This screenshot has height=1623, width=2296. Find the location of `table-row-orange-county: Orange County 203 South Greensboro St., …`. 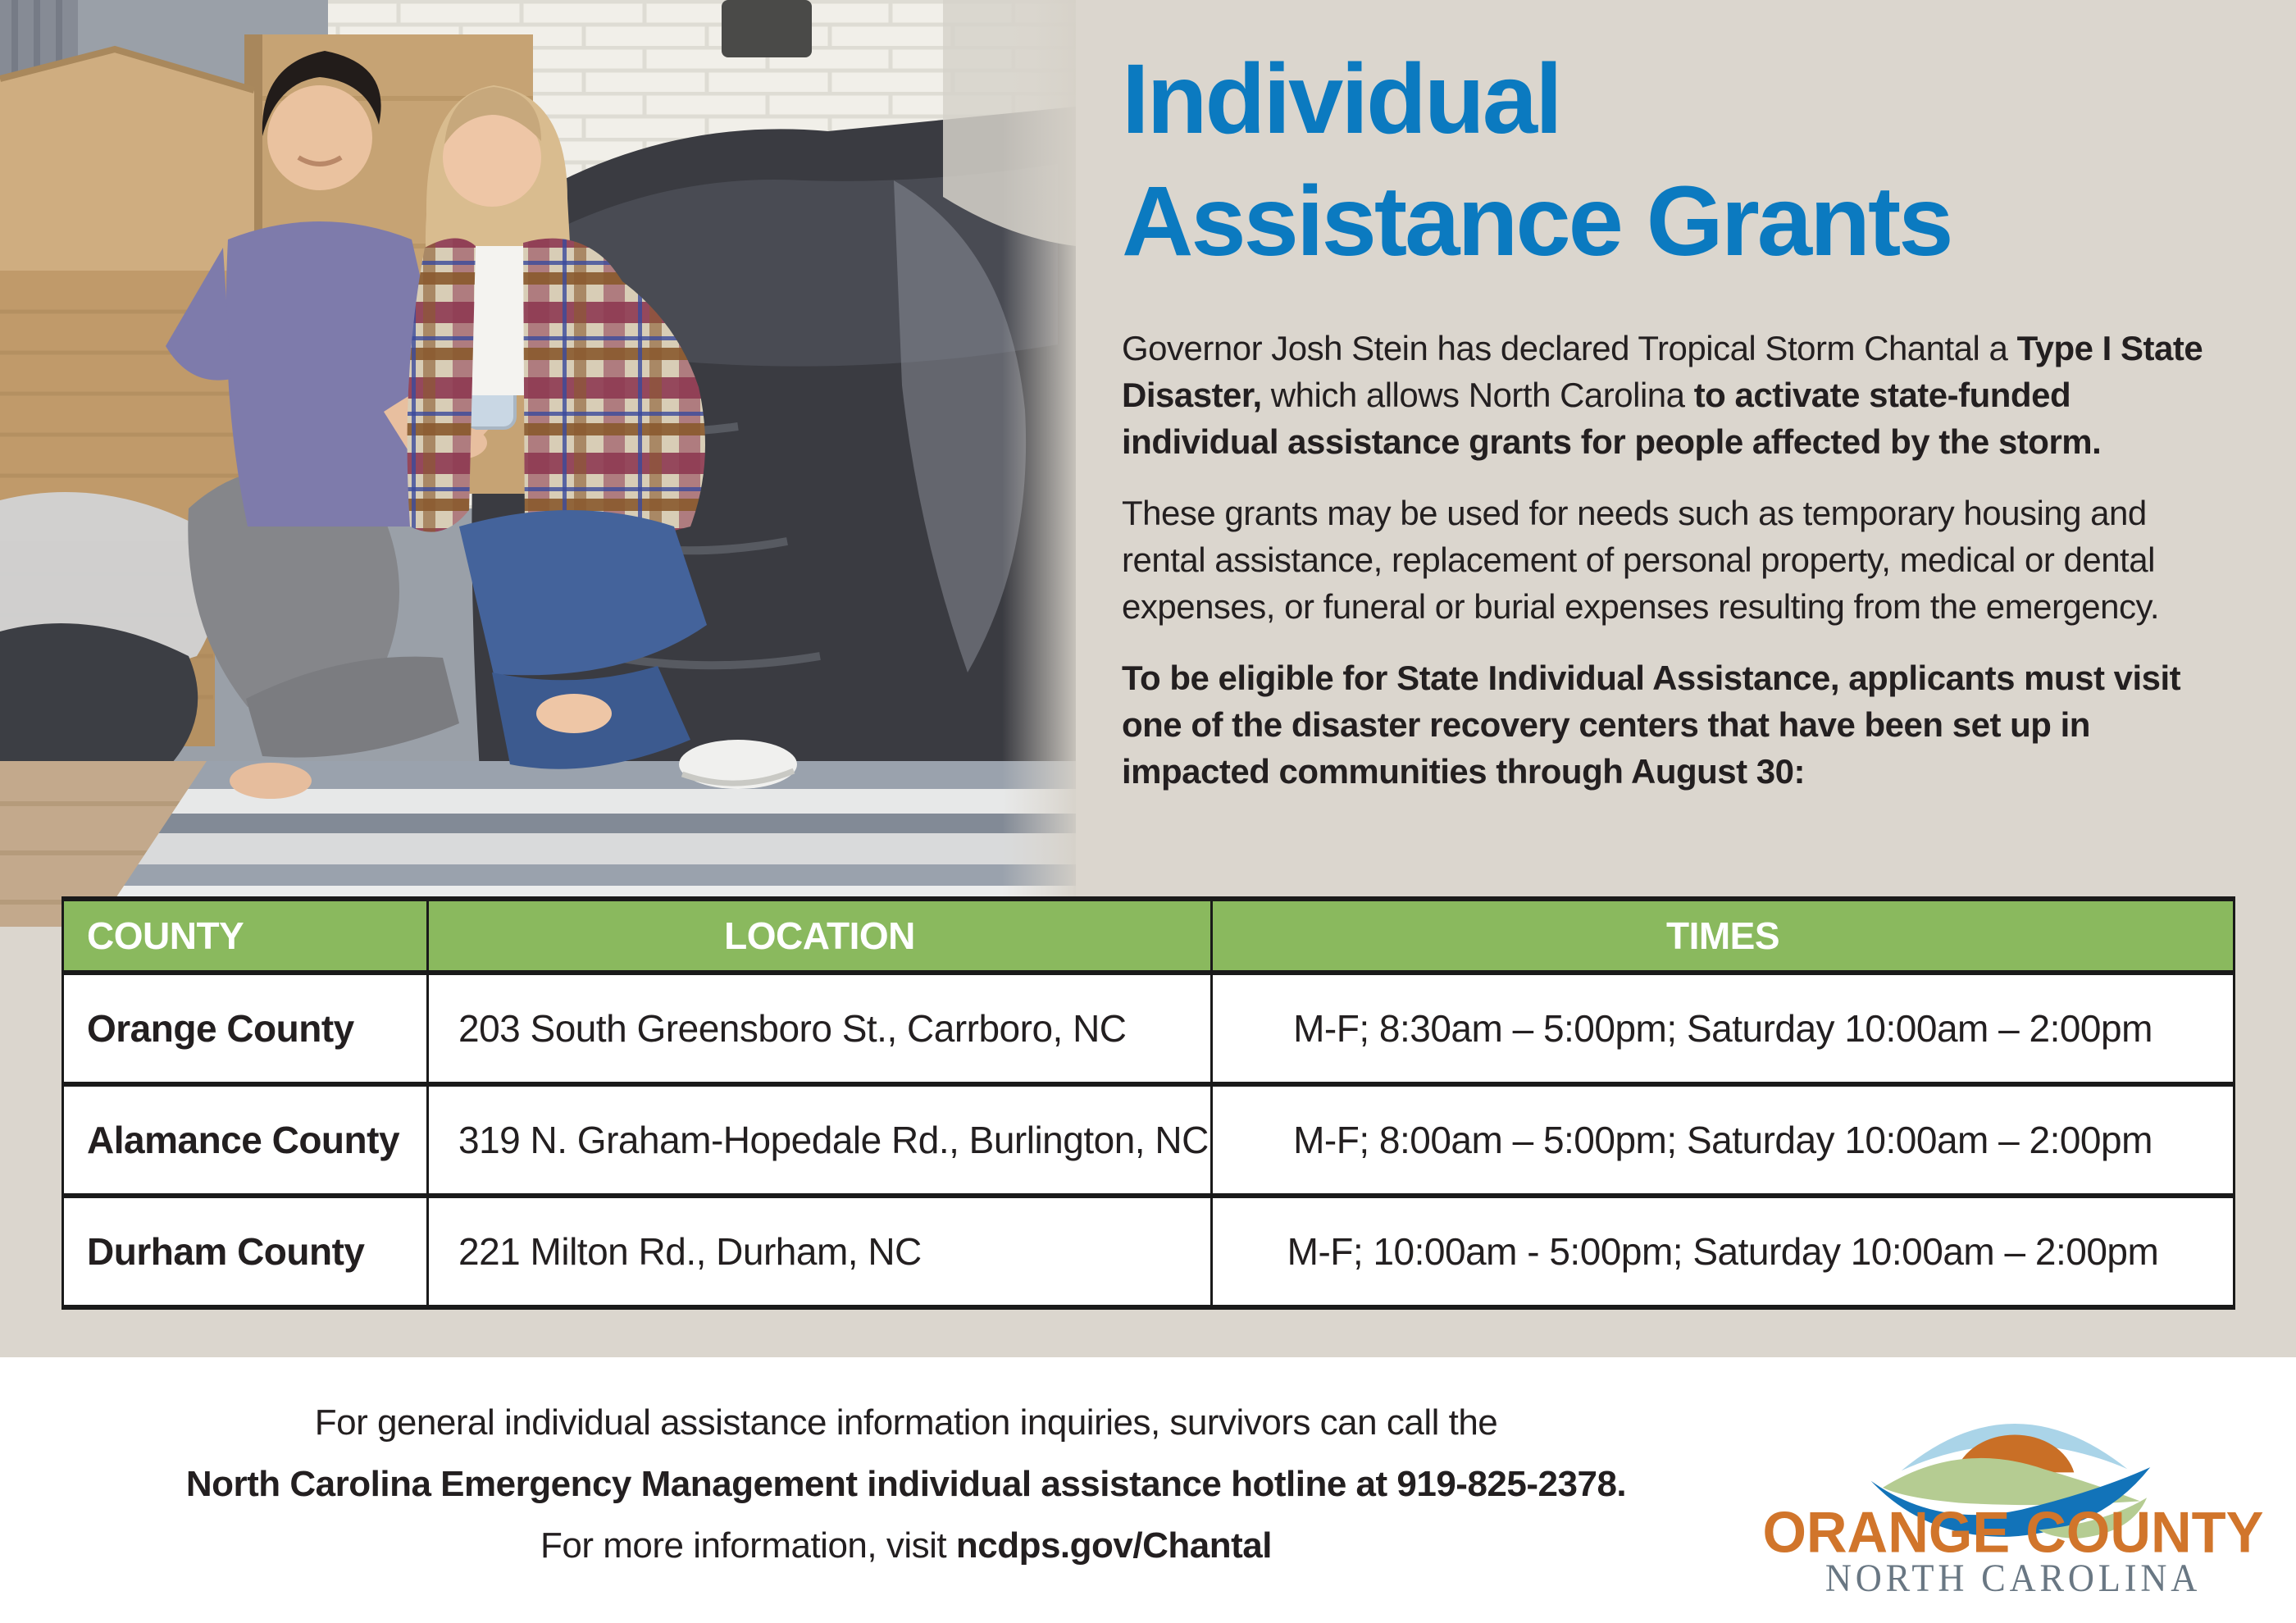

table-row-orange-county: Orange County 203 South Greensboro St., … is located at coordinates (1148, 1028).